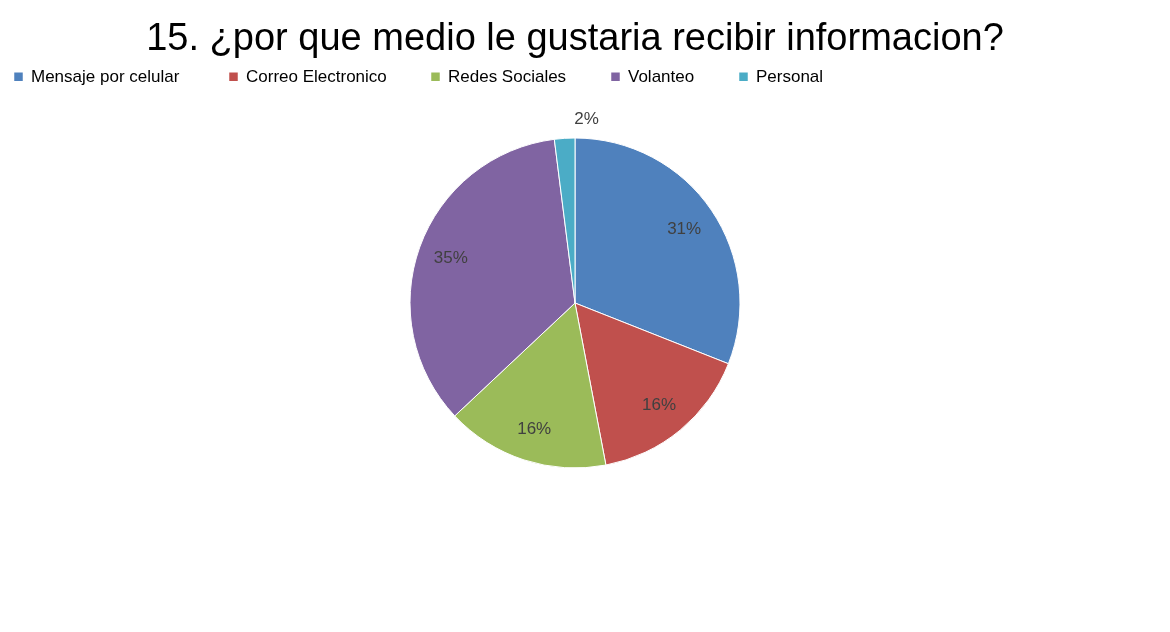 The image size is (1170, 632). I want to click on legend-label: Mensaje por celular, so click(105, 76).